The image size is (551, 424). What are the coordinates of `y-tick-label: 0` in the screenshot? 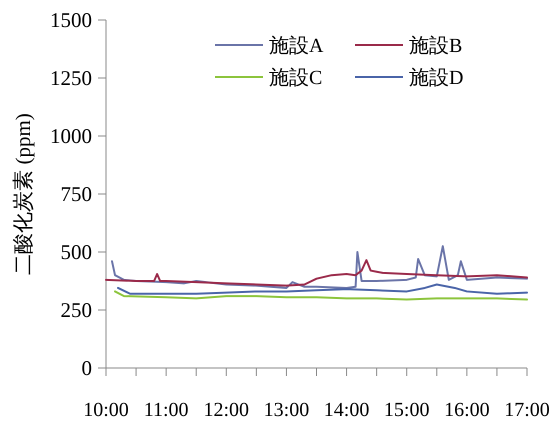 It's located at (87, 368).